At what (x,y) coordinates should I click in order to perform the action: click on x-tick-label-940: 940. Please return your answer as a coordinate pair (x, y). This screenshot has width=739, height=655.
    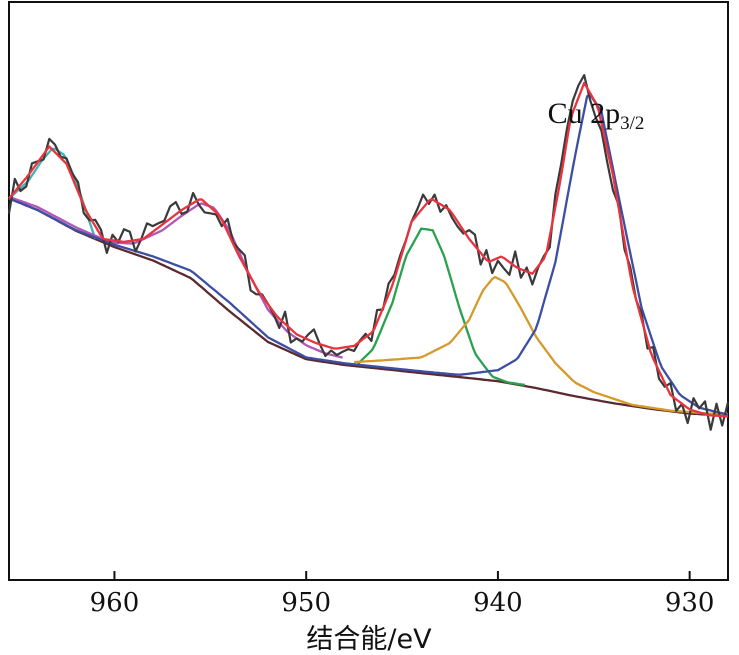
    Looking at the image, I should click on (498, 603).